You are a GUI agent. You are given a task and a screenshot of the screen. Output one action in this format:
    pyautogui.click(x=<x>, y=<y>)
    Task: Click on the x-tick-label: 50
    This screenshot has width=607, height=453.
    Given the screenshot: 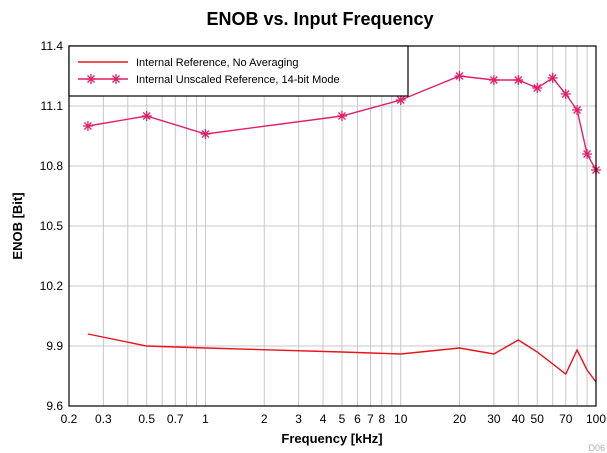 What is the action you would take?
    pyautogui.click(x=538, y=419)
    